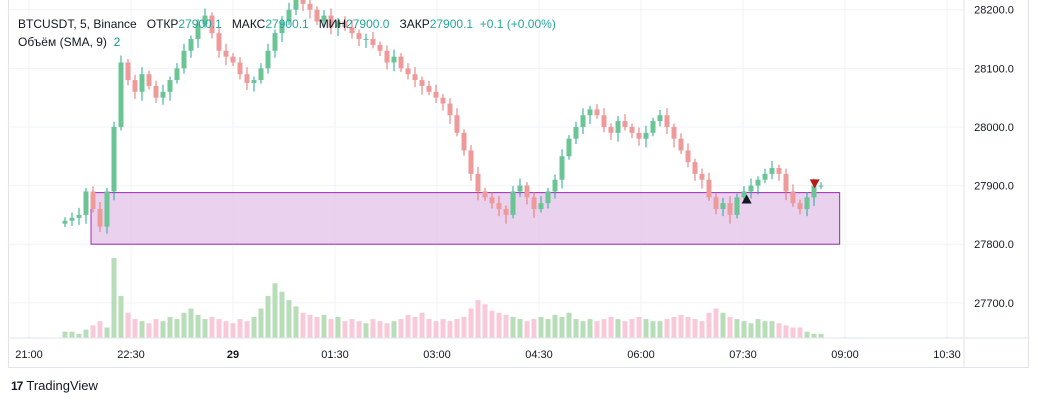 This screenshot has height=404, width=1038. What do you see at coordinates (814, 184) in the screenshot?
I see `sell-arrow-icon` at bounding box center [814, 184].